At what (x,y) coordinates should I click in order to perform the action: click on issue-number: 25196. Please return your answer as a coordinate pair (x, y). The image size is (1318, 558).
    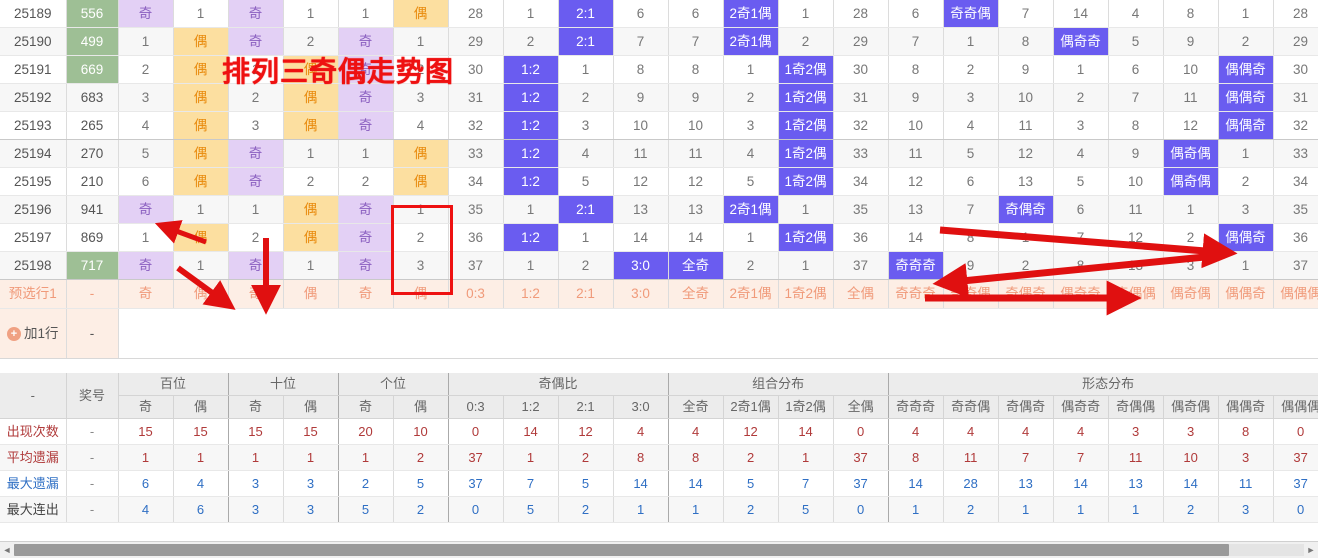
    Looking at the image, I should click on (33, 209).